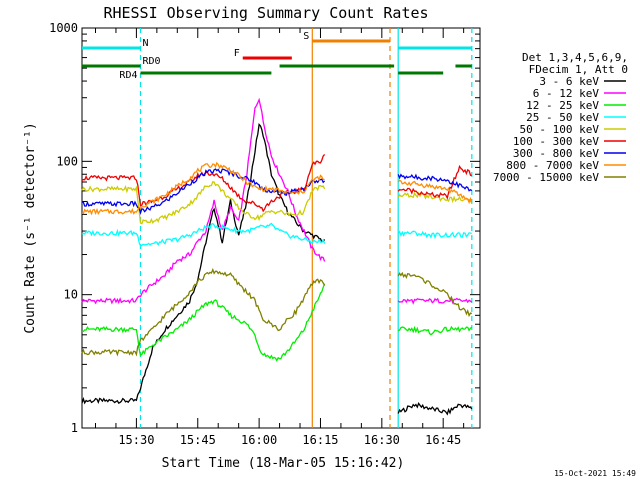  I want to click on x-tick-label: 16:30, so click(382, 440).